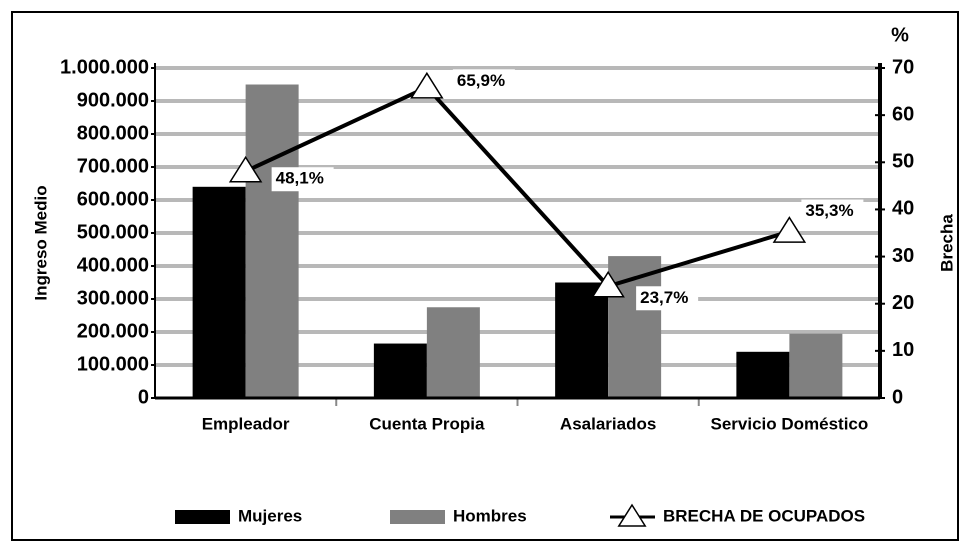 This screenshot has height=548, width=972. Describe the element at coordinates (903, 162) in the screenshot. I see `y2-tick-label: 50` at that location.